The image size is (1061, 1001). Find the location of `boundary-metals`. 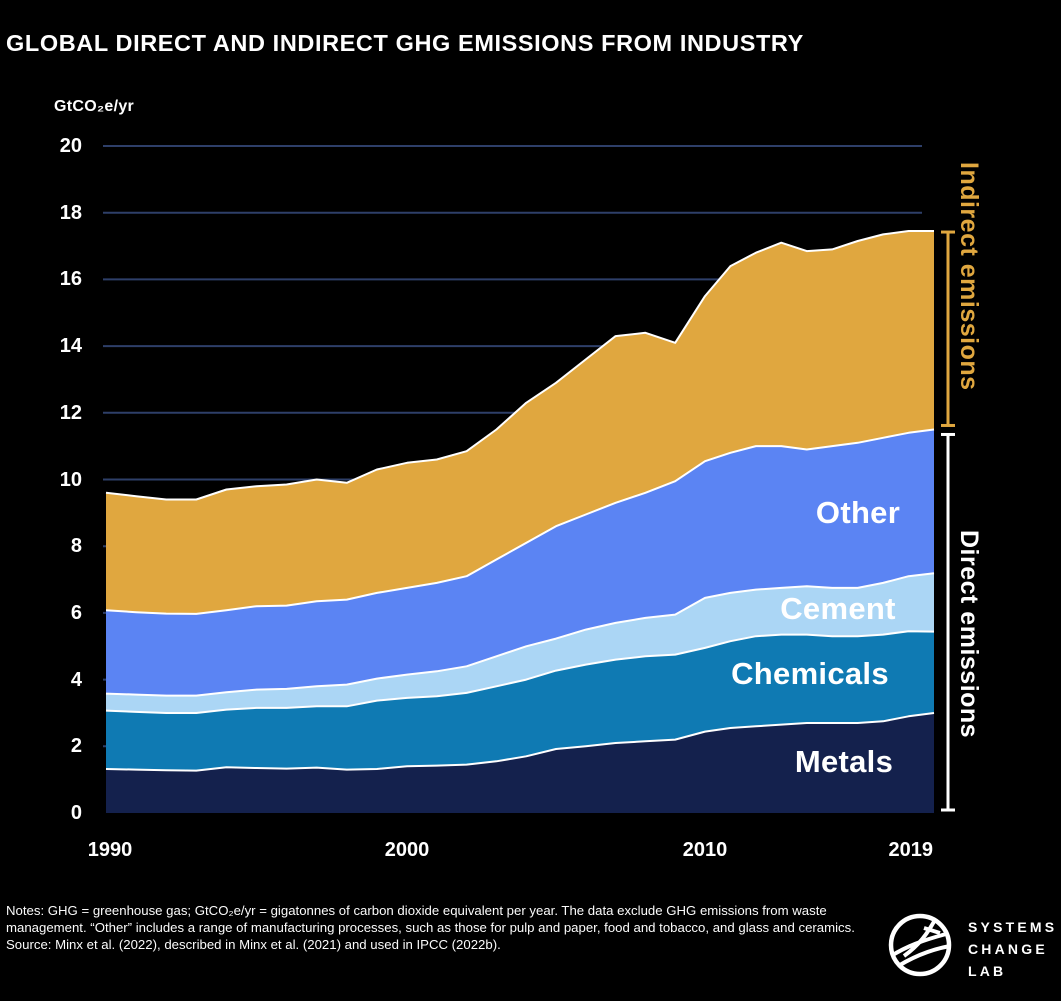

boundary-metals is located at coordinates (520, 742).